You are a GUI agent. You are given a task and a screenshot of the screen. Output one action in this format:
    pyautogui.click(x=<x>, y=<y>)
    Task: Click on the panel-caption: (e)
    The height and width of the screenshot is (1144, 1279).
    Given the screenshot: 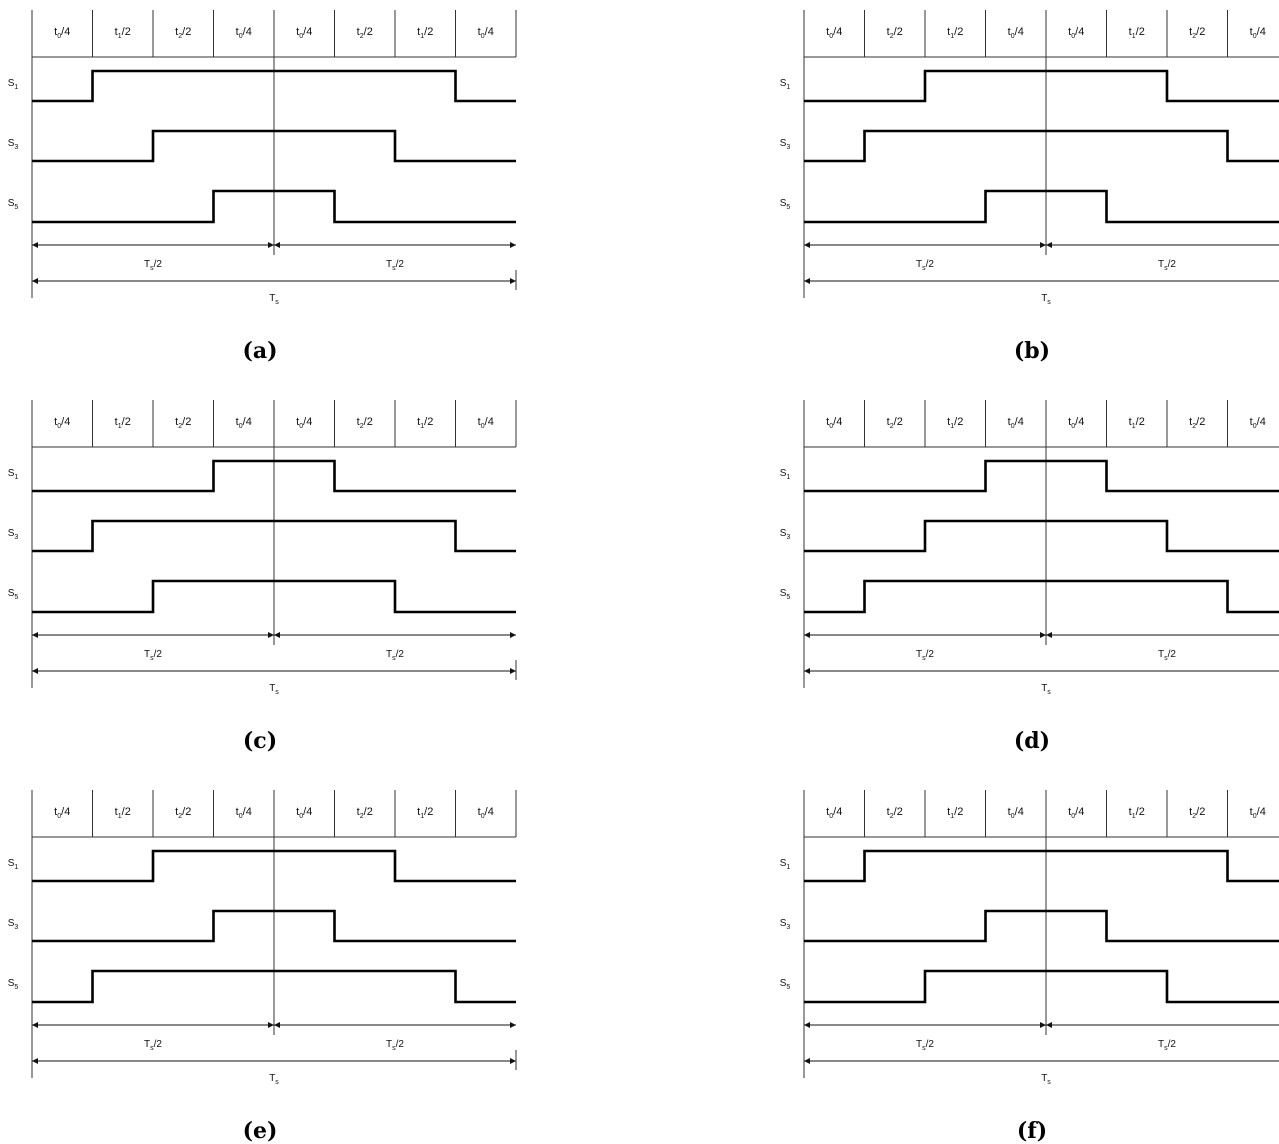 What is the action you would take?
    pyautogui.click(x=260, y=1131)
    